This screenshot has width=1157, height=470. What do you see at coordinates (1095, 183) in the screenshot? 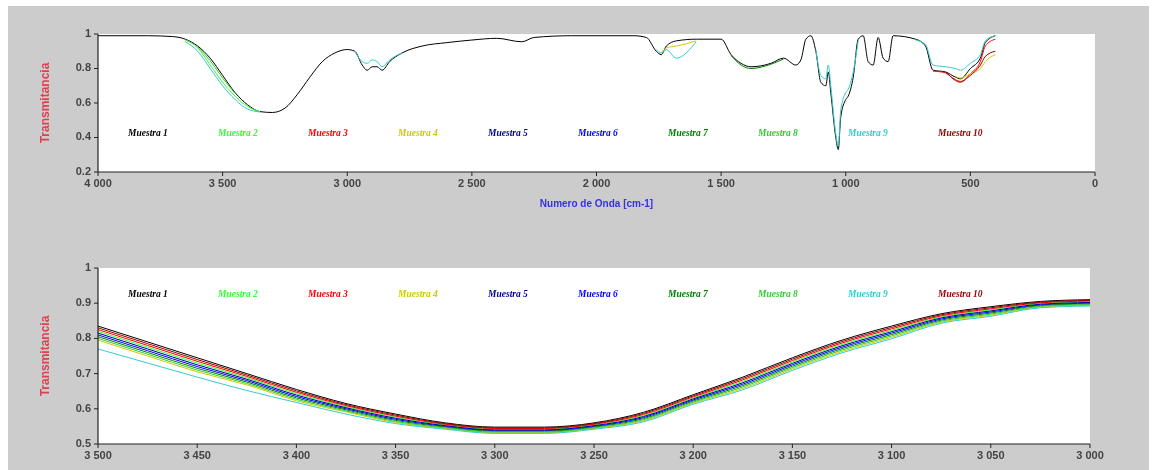
I see `x-tick-label: 0` at bounding box center [1095, 183].